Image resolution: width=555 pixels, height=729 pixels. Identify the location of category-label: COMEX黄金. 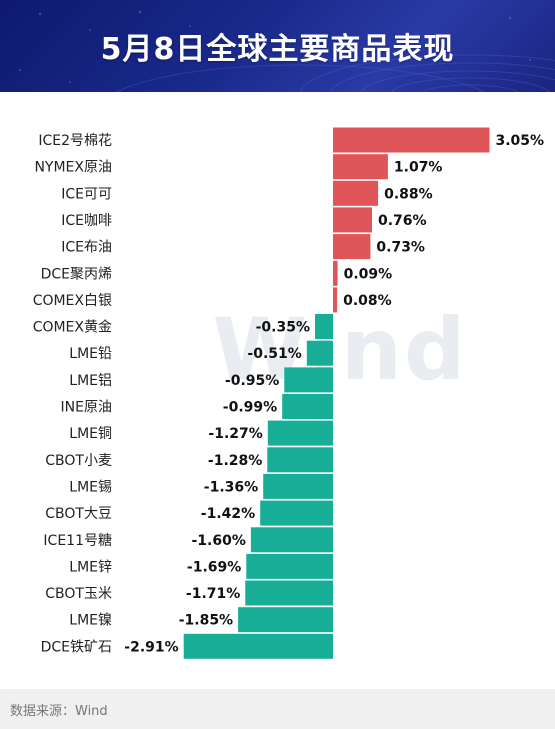
(72, 327).